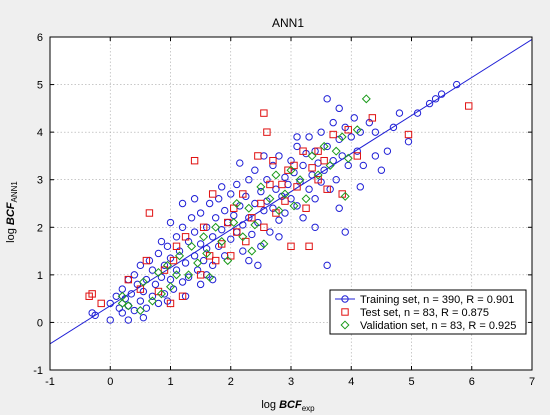 The width and height of the screenshot is (550, 415). I want to click on x-tick-label: 5, so click(411, 382).